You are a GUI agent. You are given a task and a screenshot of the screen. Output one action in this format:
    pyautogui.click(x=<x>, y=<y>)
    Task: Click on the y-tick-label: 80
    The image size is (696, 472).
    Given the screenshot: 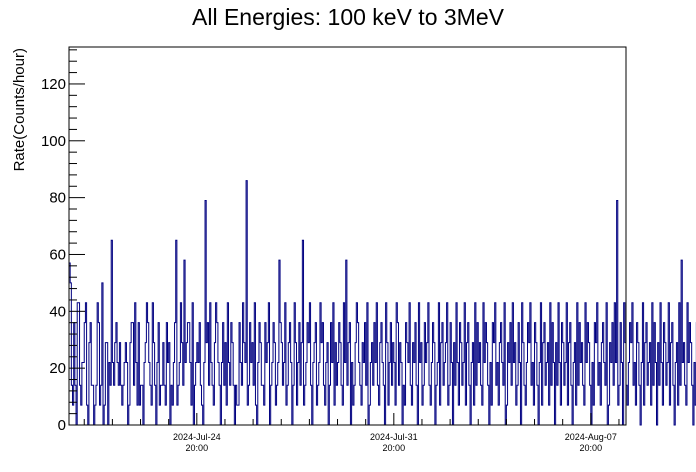 What is the action you would take?
    pyautogui.click(x=57, y=198)
    